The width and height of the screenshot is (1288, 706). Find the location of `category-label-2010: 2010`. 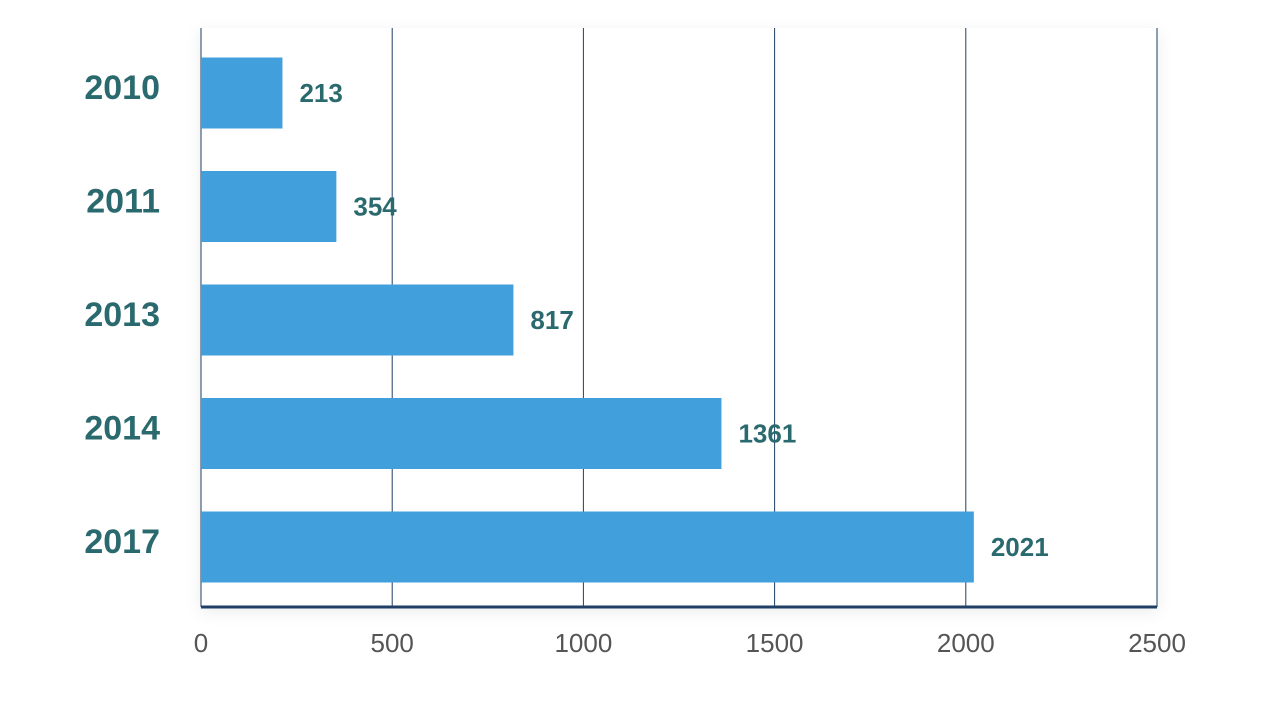

category-label-2010: 2010 is located at coordinates (122, 88).